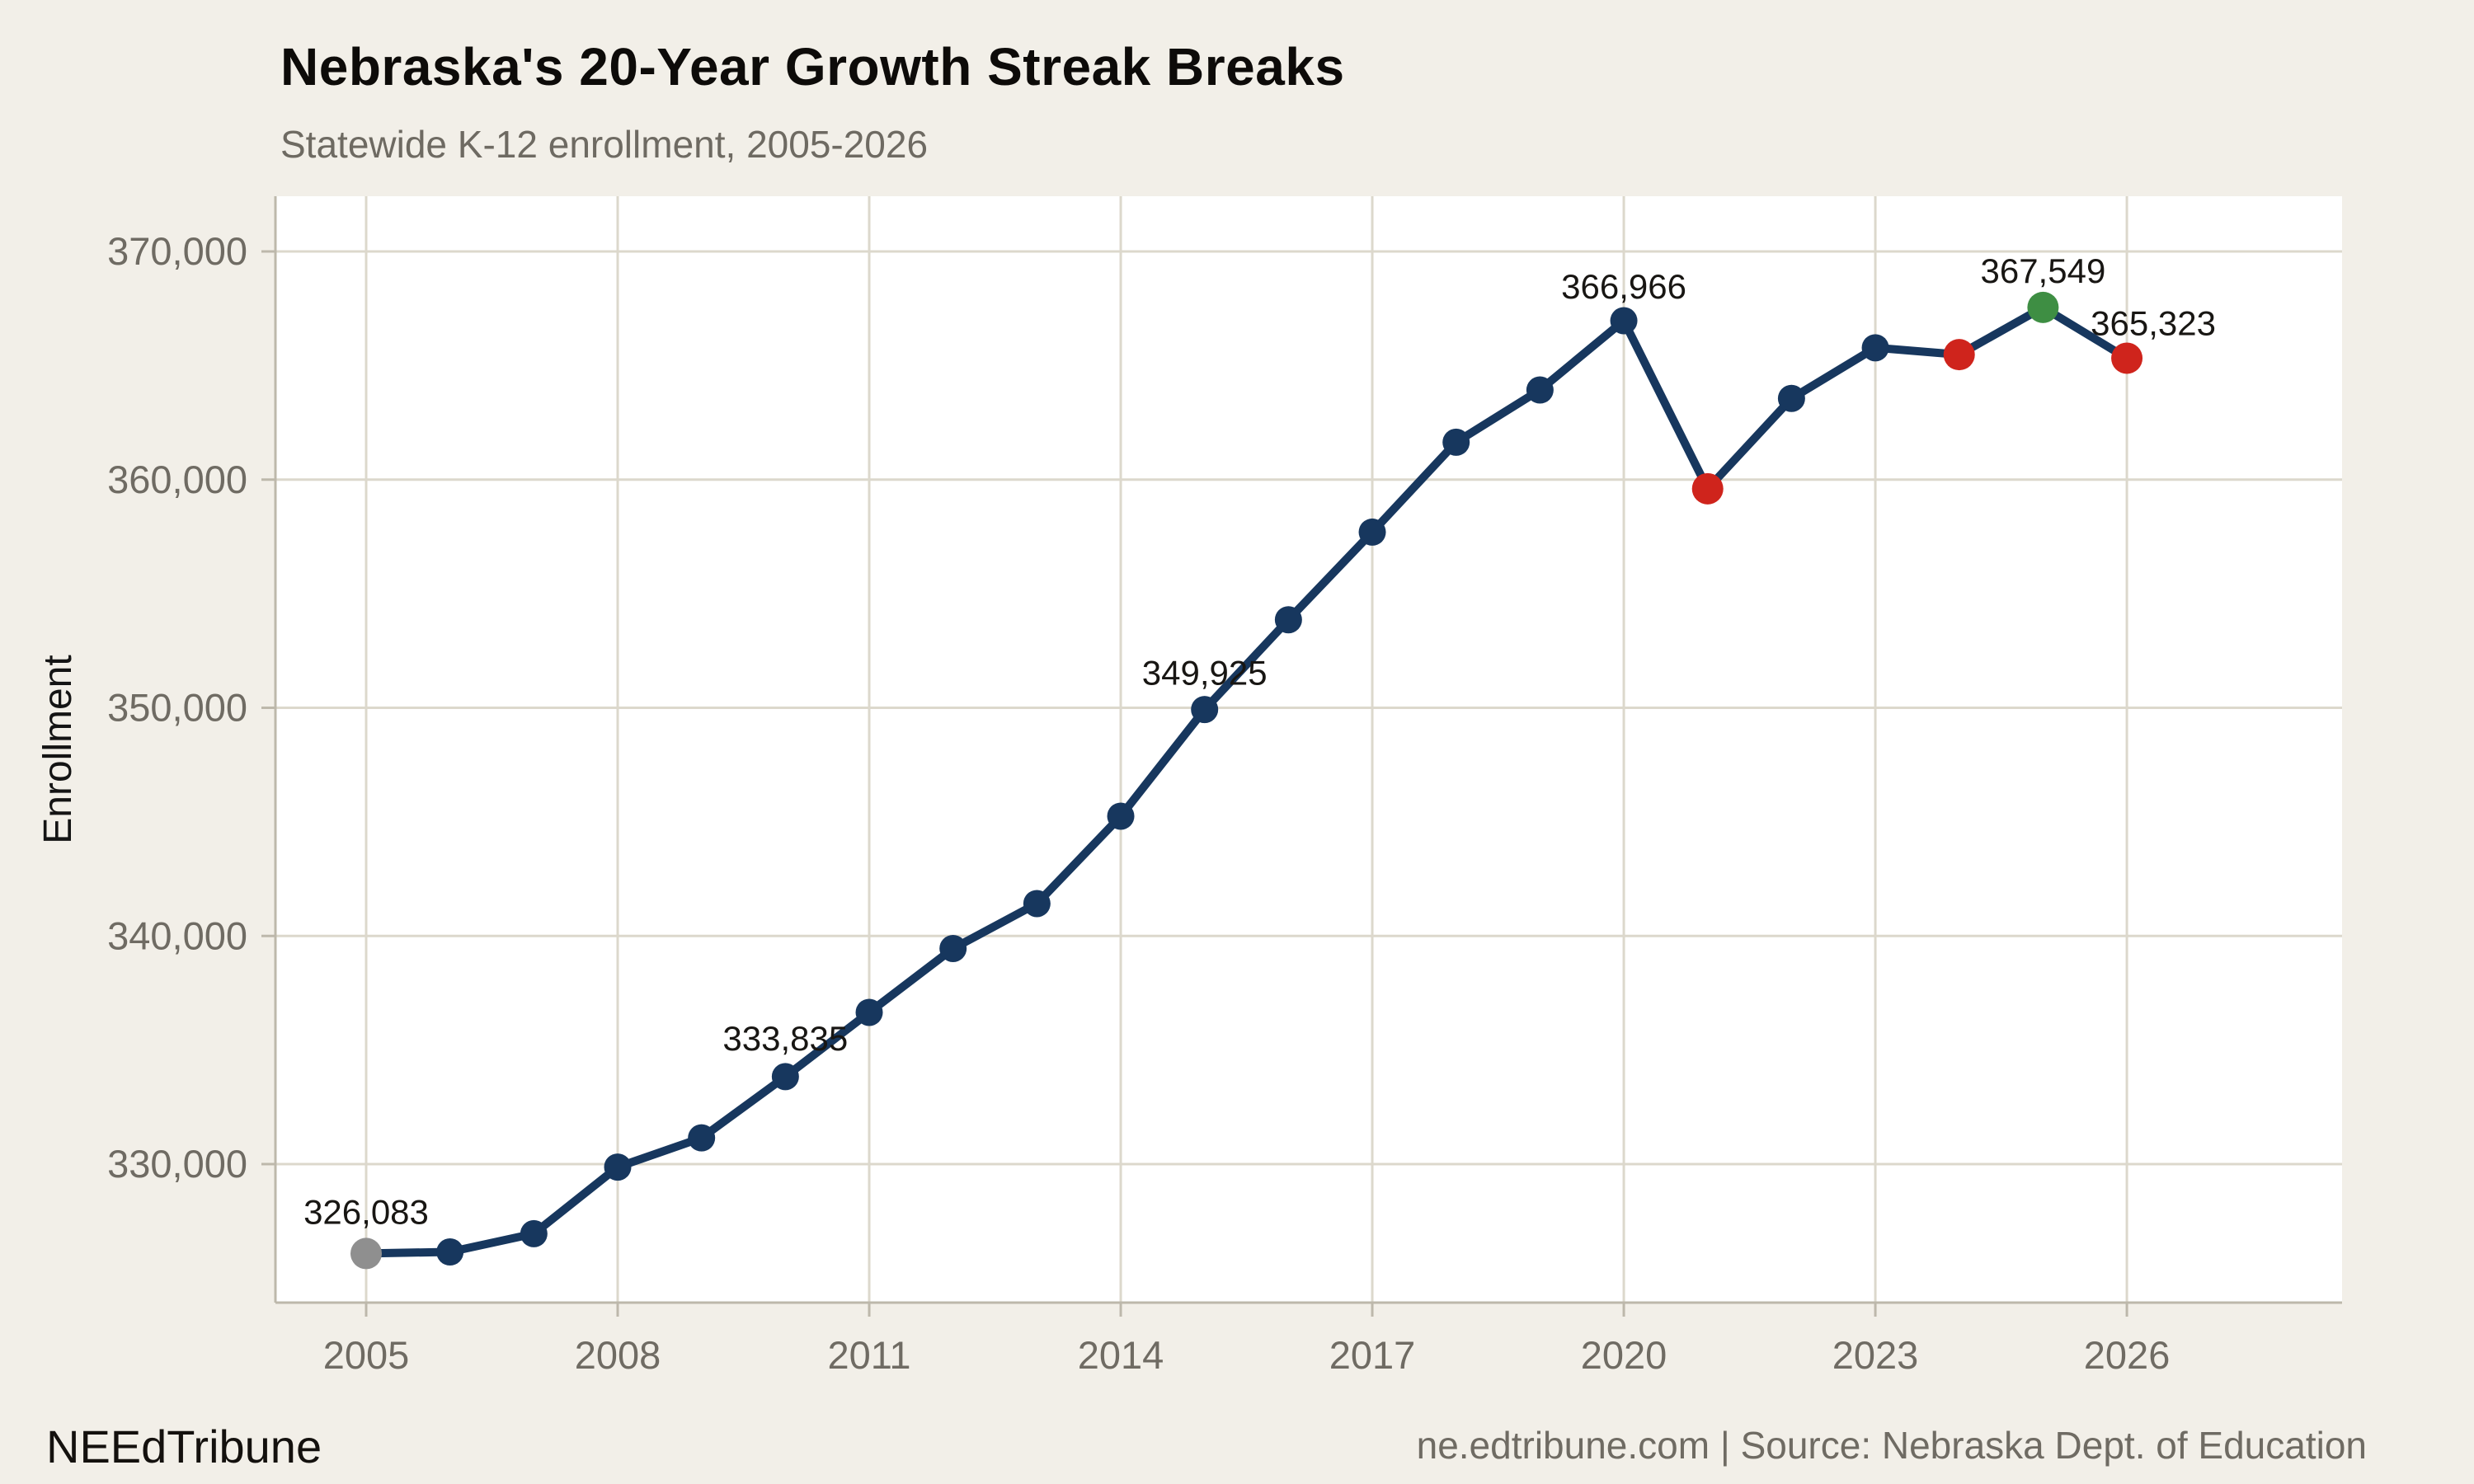 This screenshot has width=2474, height=1484. I want to click on y-axis-title: Enrollment, so click(58, 749).